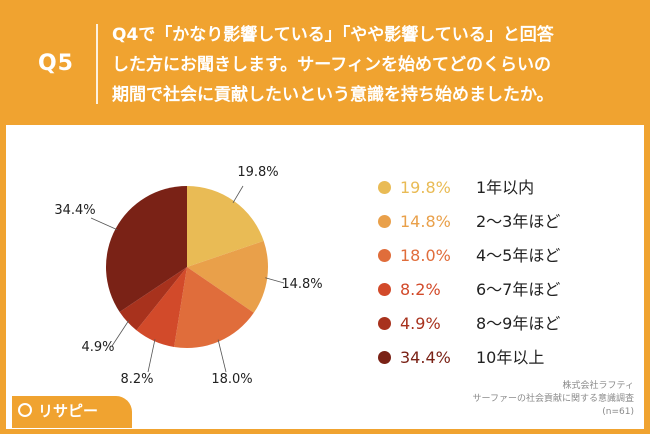 Image resolution: width=650 pixels, height=434 pixels. Describe the element at coordinates (333, 95) in the screenshot. I see `question-line: 期間で社会に貢献したいという意識を持ち始めましたか。` at that location.